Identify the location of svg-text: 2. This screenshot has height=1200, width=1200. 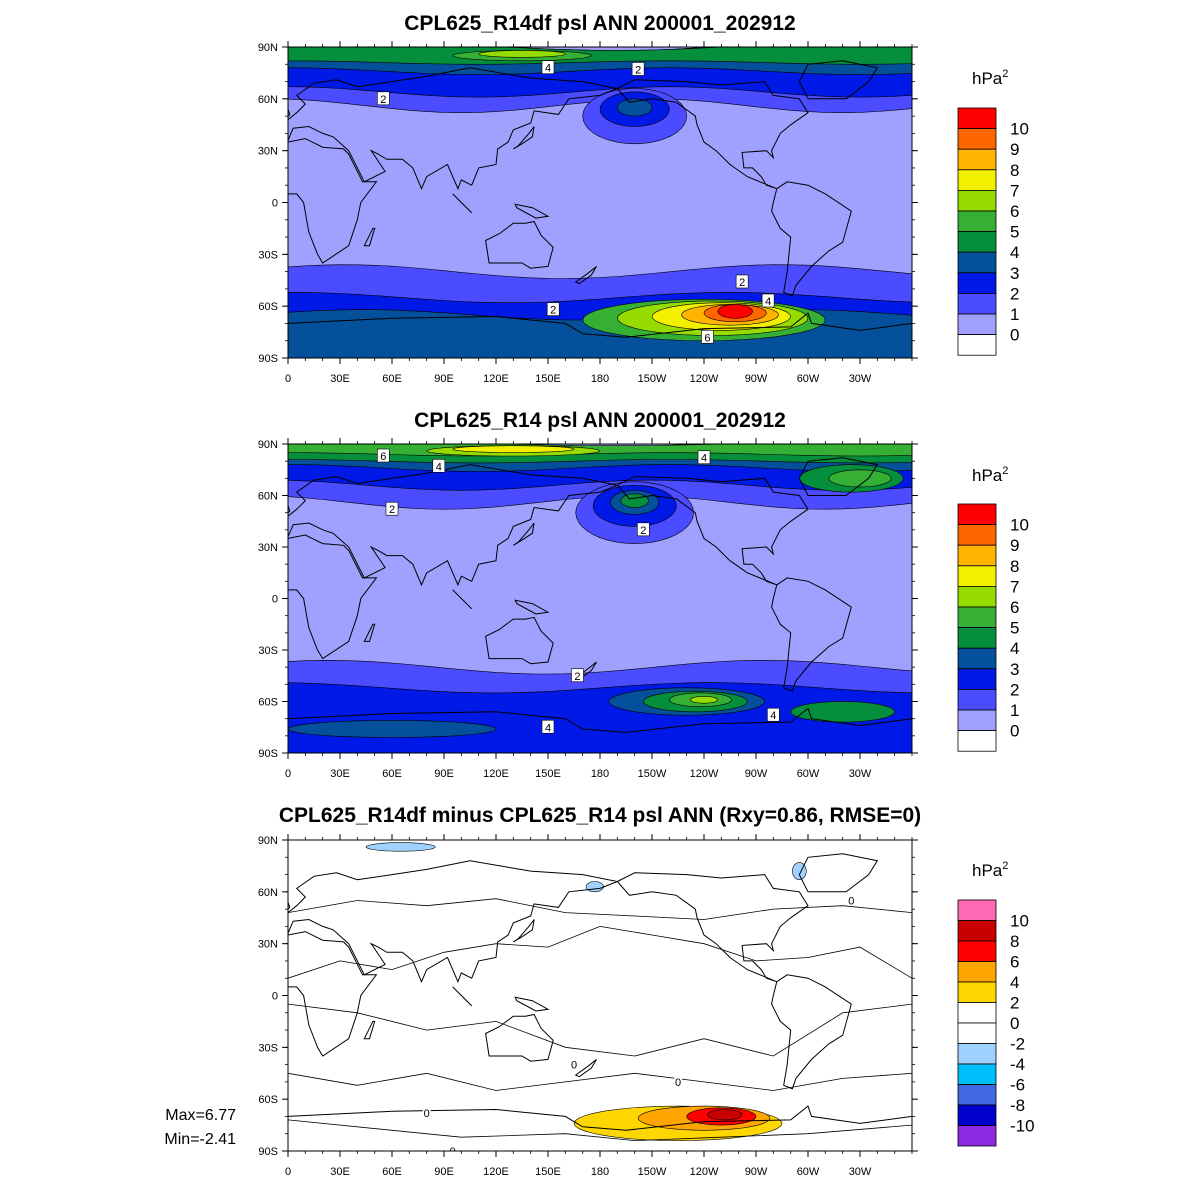
(742, 283).